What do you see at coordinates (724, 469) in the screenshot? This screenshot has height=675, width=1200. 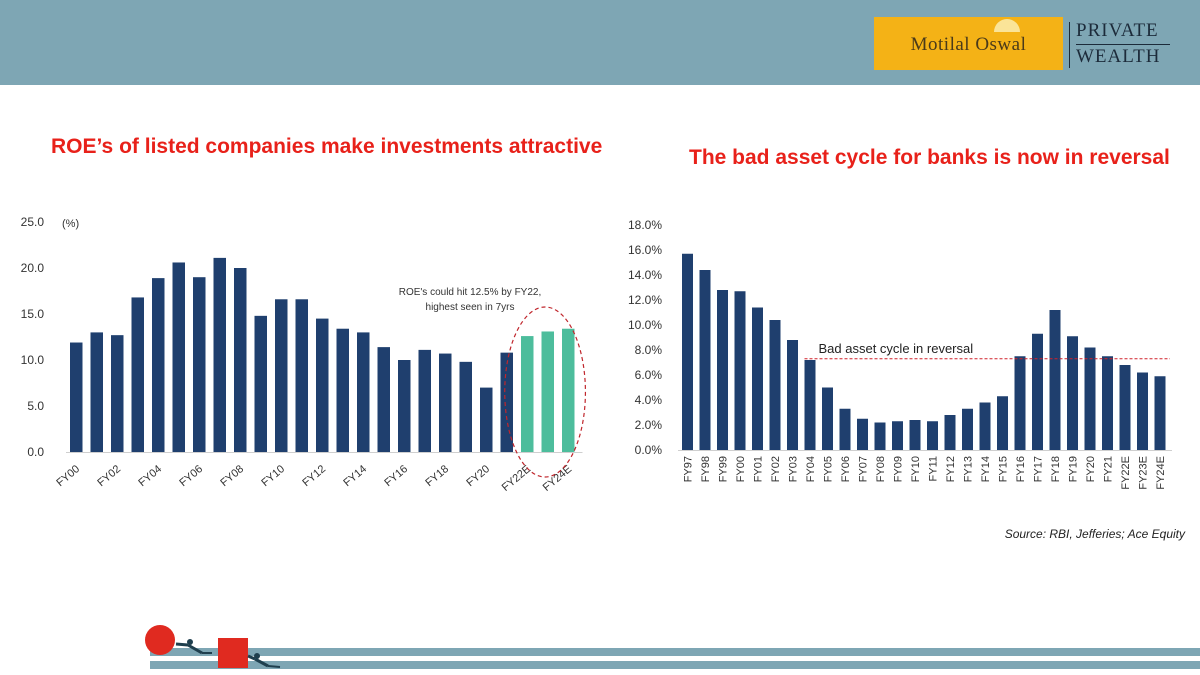 I see `x-tick-label: FY99` at bounding box center [724, 469].